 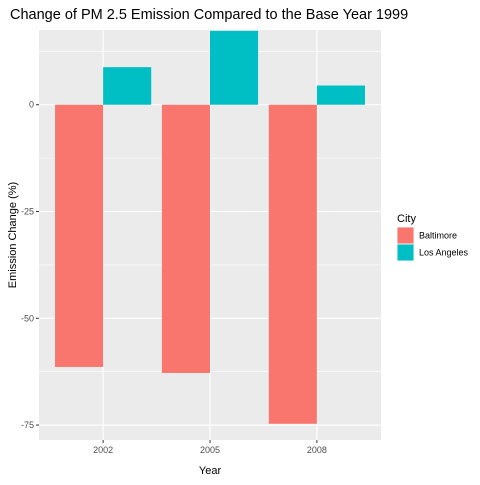 I want to click on x-tick-label: 2008, so click(x=317, y=450).